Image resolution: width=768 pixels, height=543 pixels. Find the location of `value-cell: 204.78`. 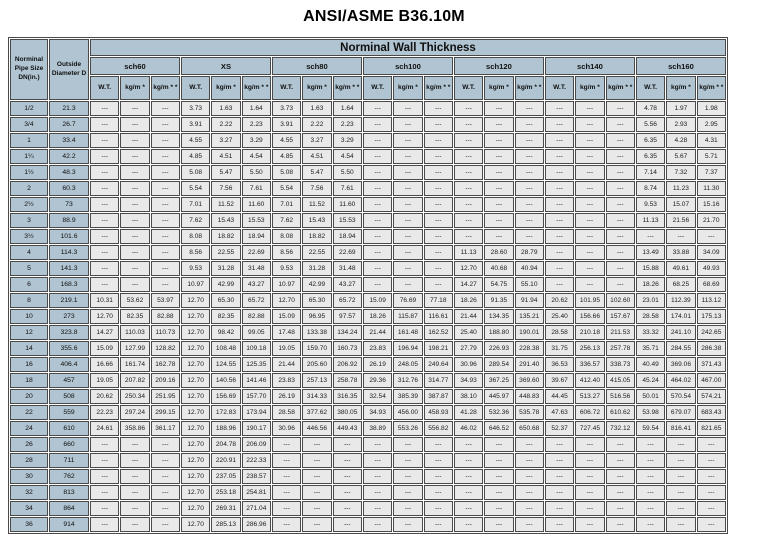

value-cell: 204.78 is located at coordinates (226, 444).